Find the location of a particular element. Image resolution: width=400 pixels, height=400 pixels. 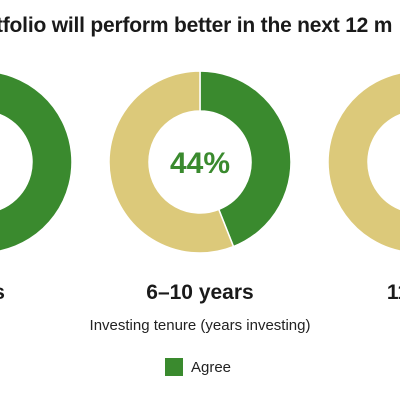

legend-swatch-agree is located at coordinates (174, 367).